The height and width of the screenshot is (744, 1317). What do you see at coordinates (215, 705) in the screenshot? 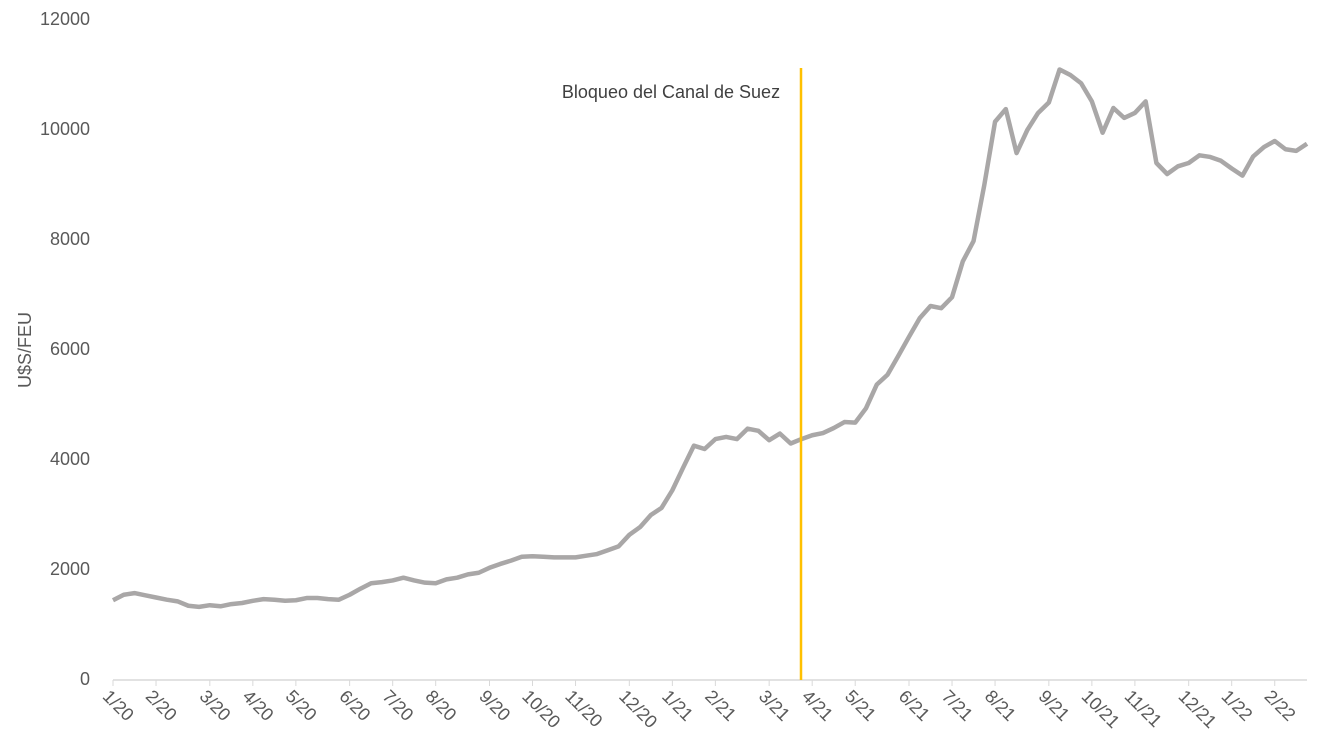
I see `x-tick-label: 3/20` at bounding box center [215, 705].